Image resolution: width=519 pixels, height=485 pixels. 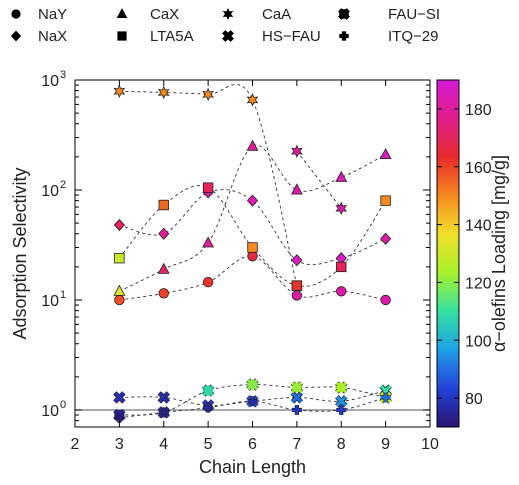 I want to click on x-axis-label: Chain Length, so click(x=252, y=467).